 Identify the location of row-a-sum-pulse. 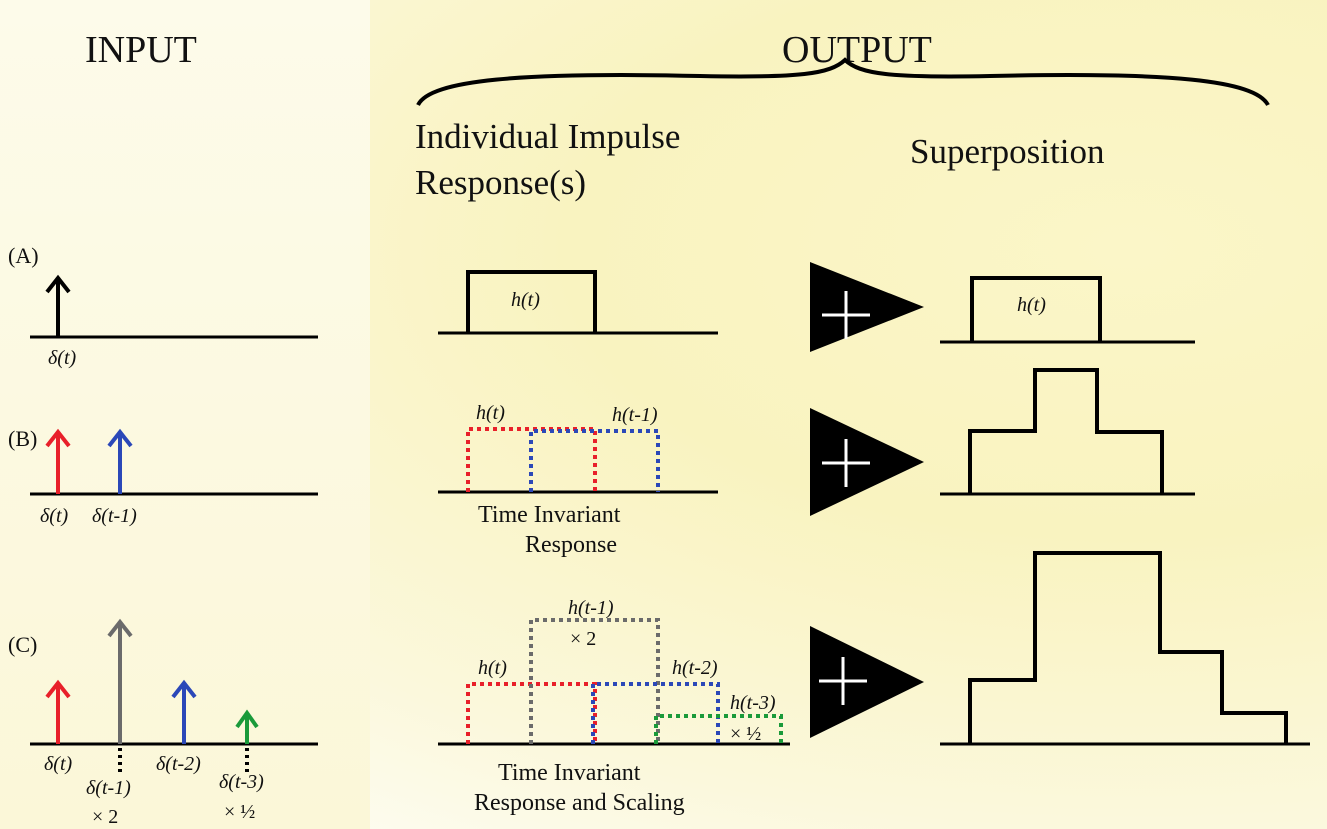
(1036, 309).